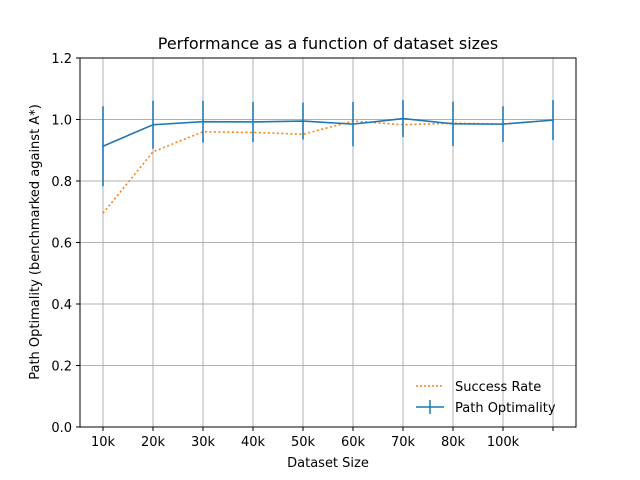 This screenshot has width=640, height=480. What do you see at coordinates (403, 442) in the screenshot?
I see `x-tick-label: 70k` at bounding box center [403, 442].